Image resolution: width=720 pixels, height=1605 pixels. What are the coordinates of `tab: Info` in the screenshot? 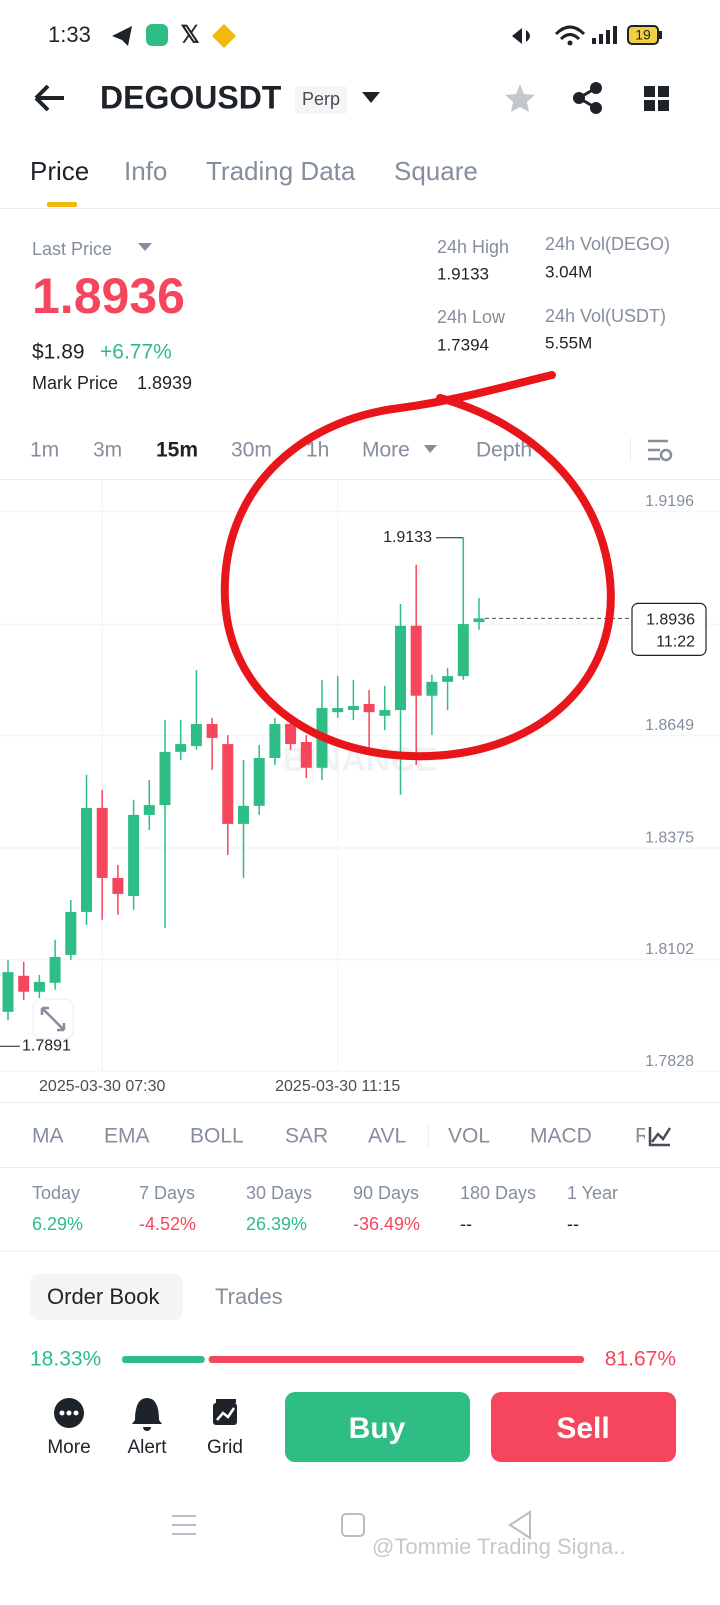 It's located at (145, 171).